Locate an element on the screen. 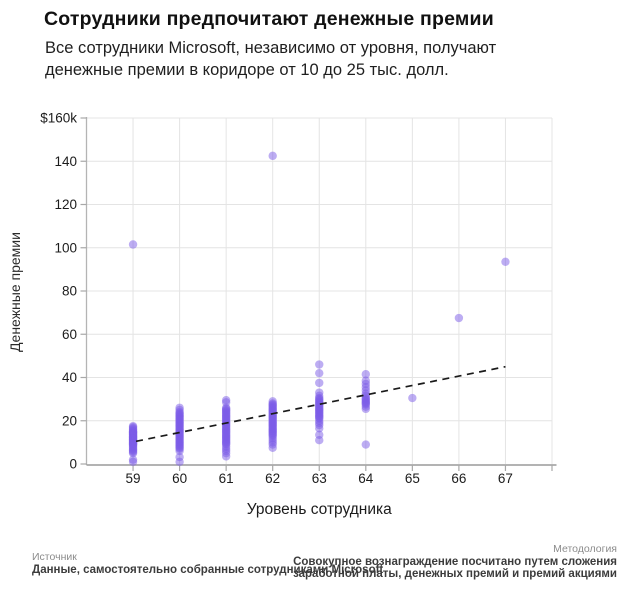 This screenshot has height=595, width=640. x-tick-label: 64 is located at coordinates (366, 478).